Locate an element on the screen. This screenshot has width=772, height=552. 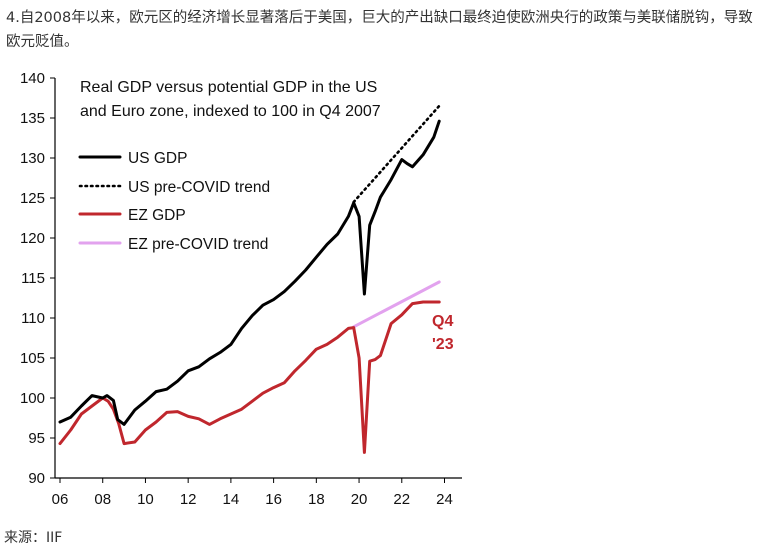
y-tick-label: 125 is located at coordinates (32, 198).